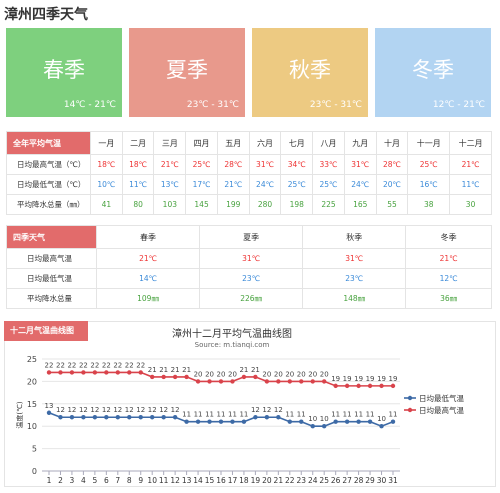 The width and height of the screenshot is (500, 493). I want to click on x-tick-label: 6, so click(106, 480).